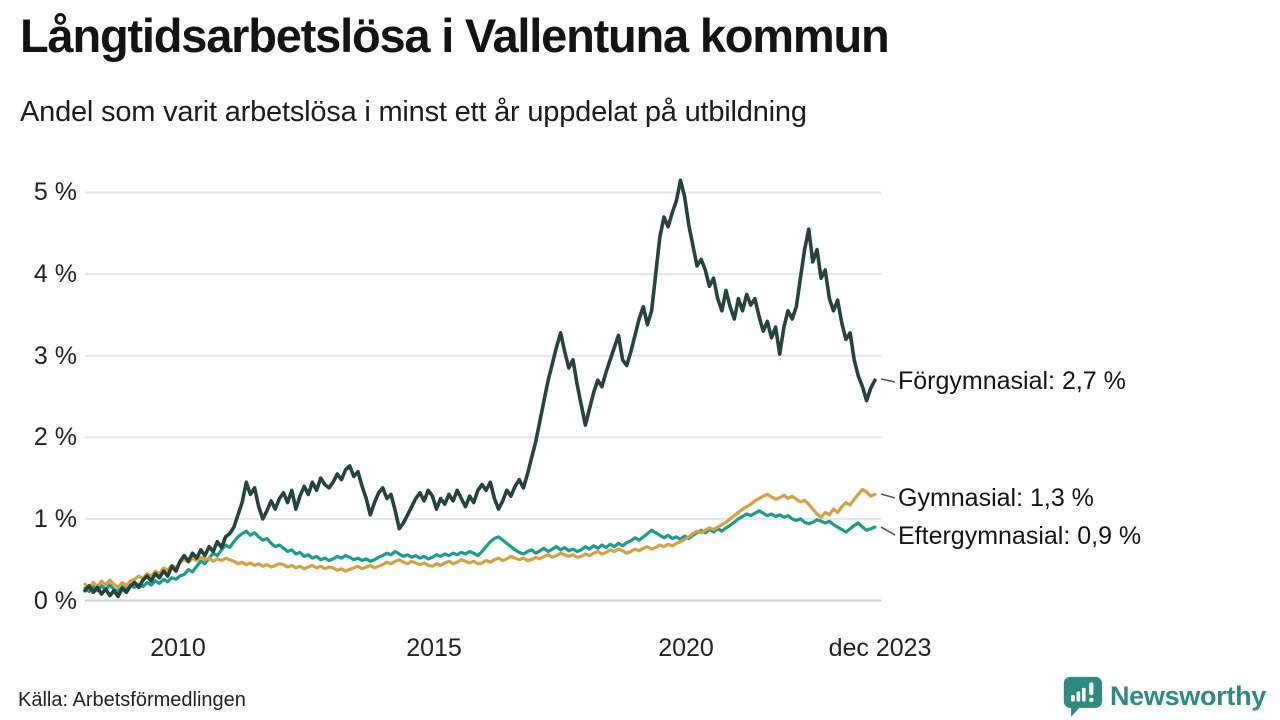 This screenshot has height=720, width=1280. I want to click on xtick-2015: 2015, so click(434, 648).